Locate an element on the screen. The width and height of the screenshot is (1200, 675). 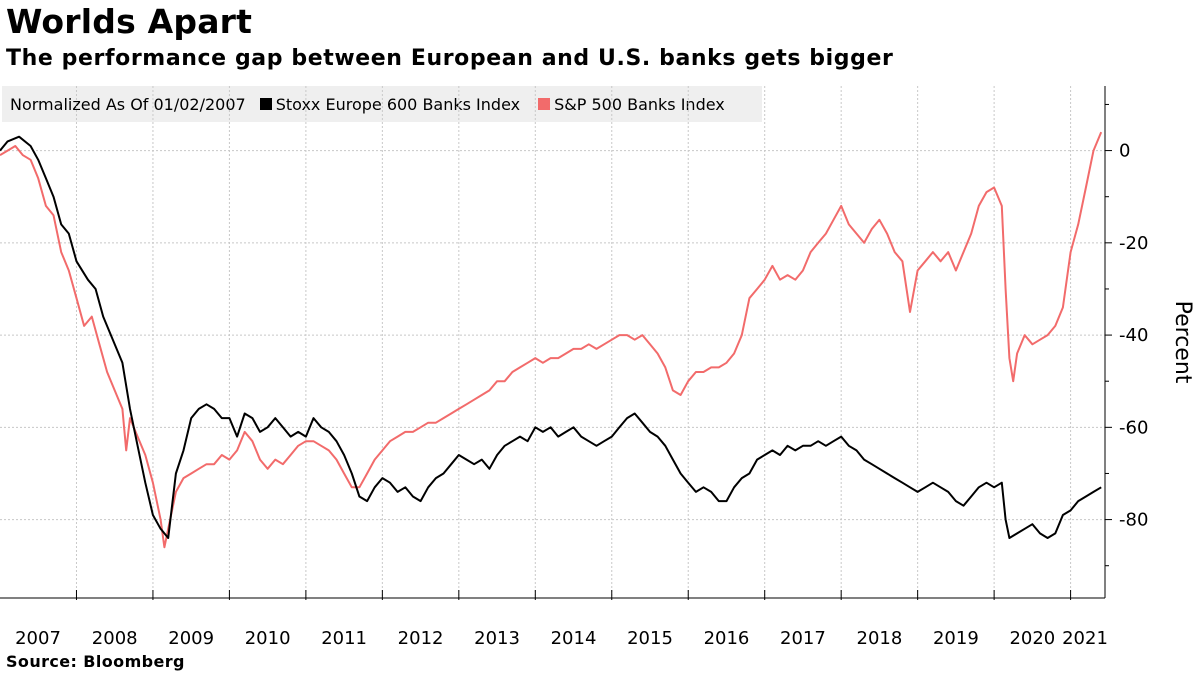
y-tick-label: -20 is located at coordinates (1133, 243).